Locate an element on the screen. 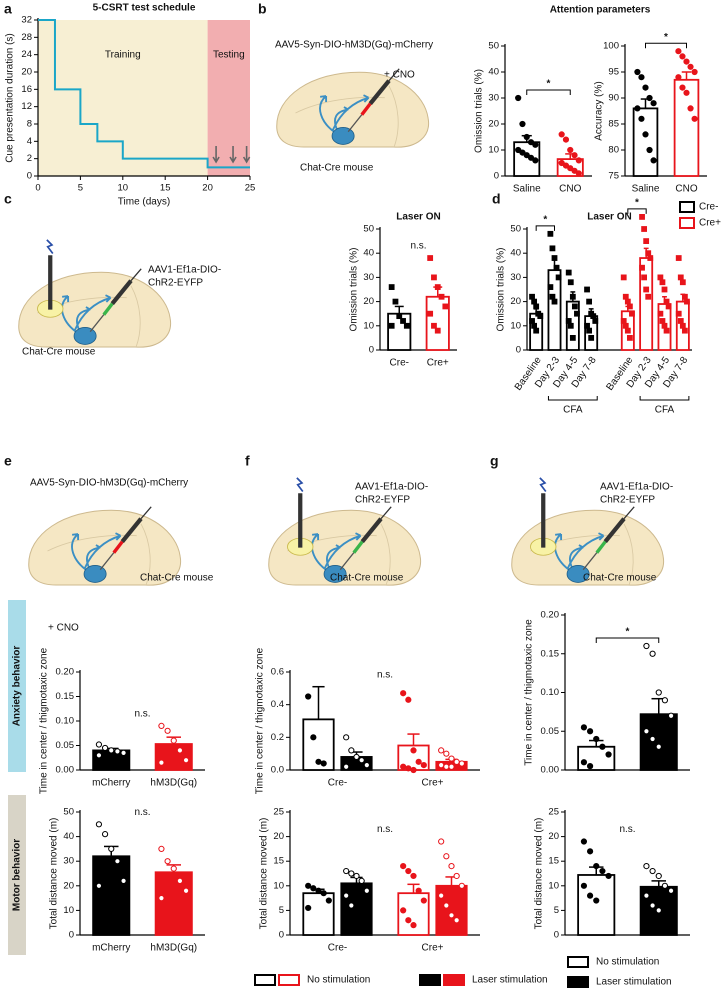 The height and width of the screenshot is (999, 728). virus-label: ChR2-EYFP is located at coordinates (175, 283).